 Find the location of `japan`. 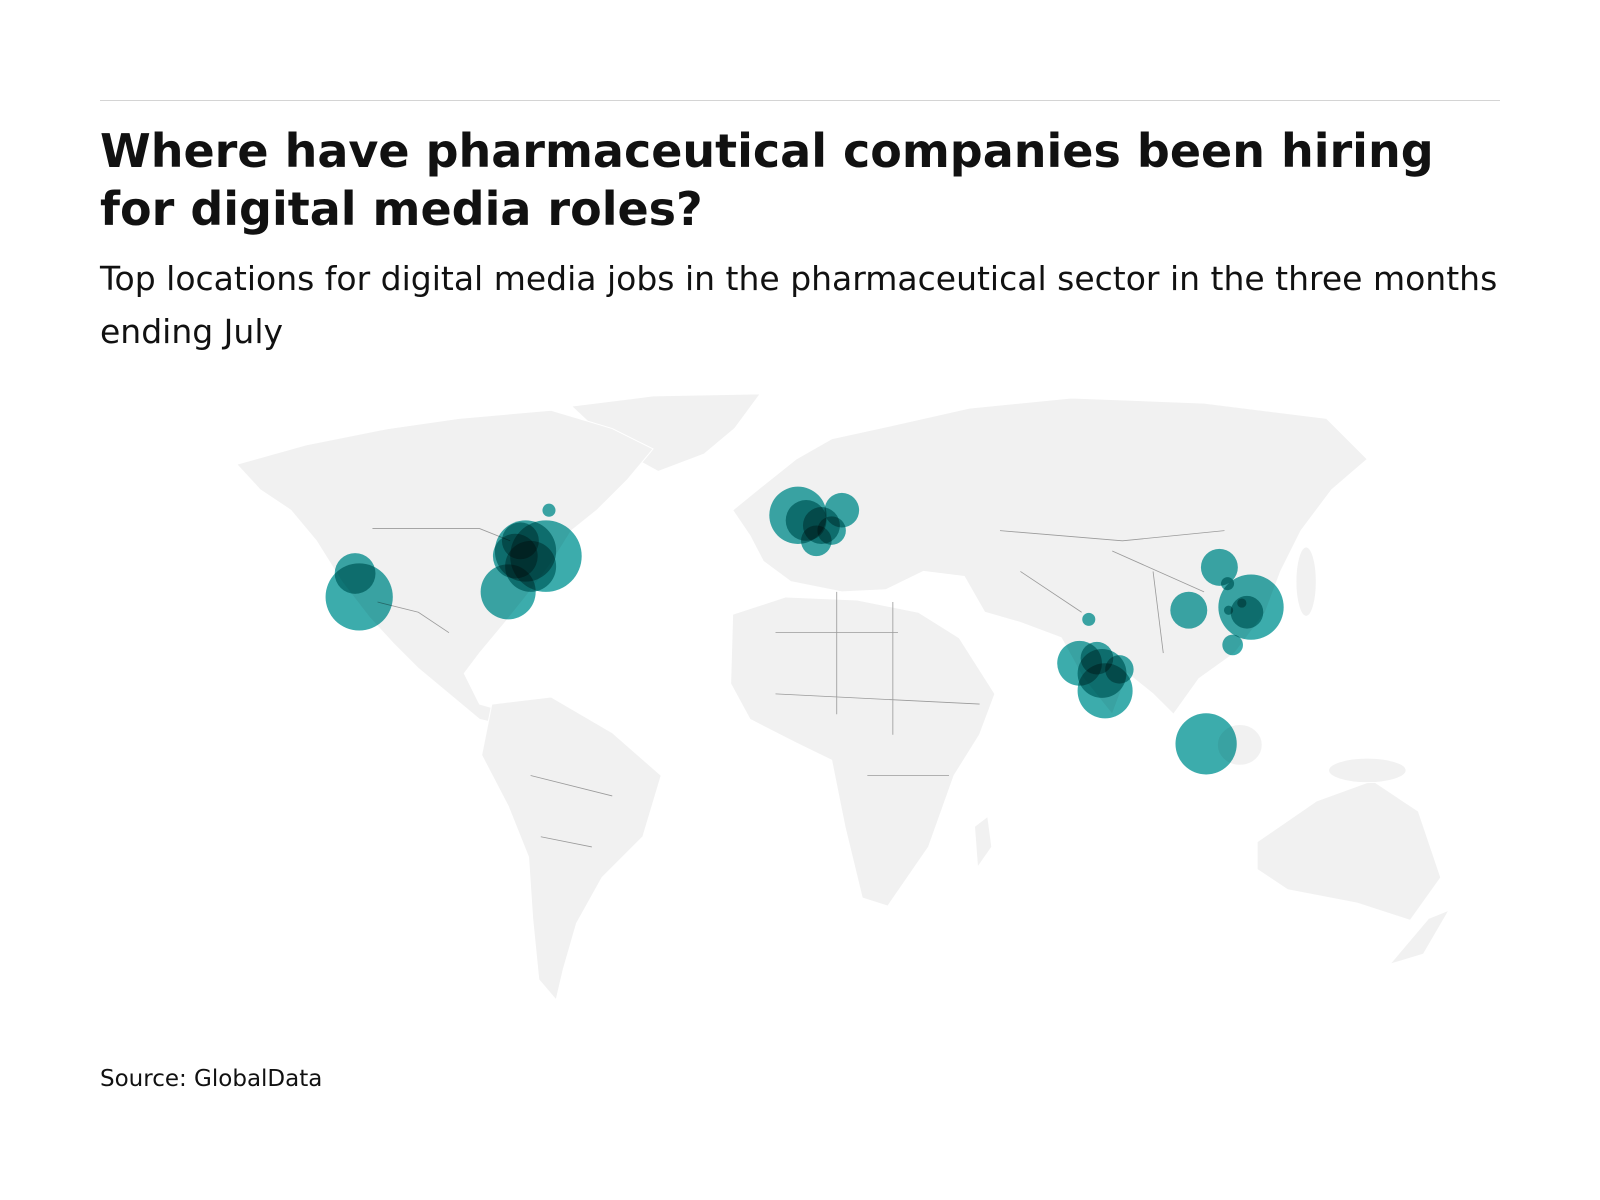

japan is located at coordinates (1306, 581).